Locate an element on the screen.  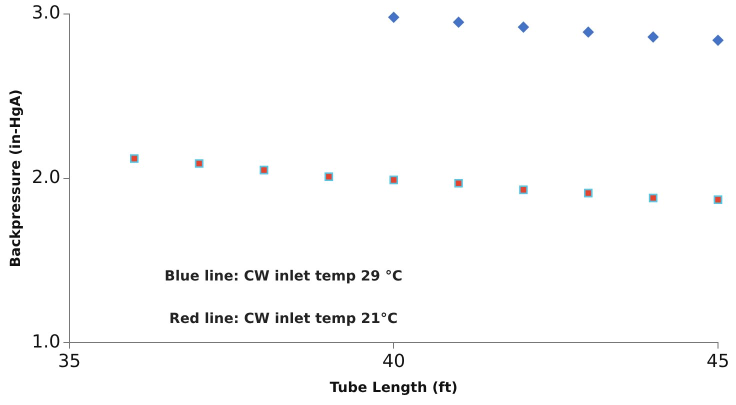
x-tick-label: 40 is located at coordinates (394, 361).